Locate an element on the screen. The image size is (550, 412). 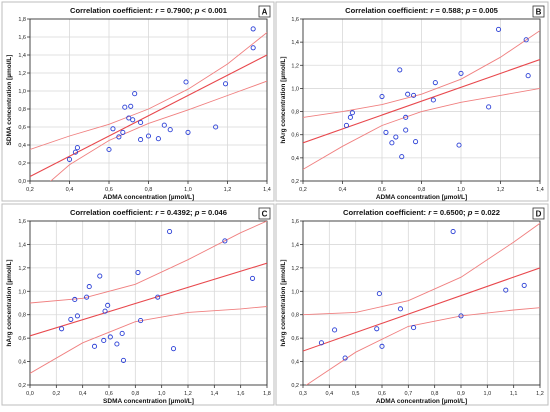
y-tick-label: 0,0 is located at coordinates (22, 182).